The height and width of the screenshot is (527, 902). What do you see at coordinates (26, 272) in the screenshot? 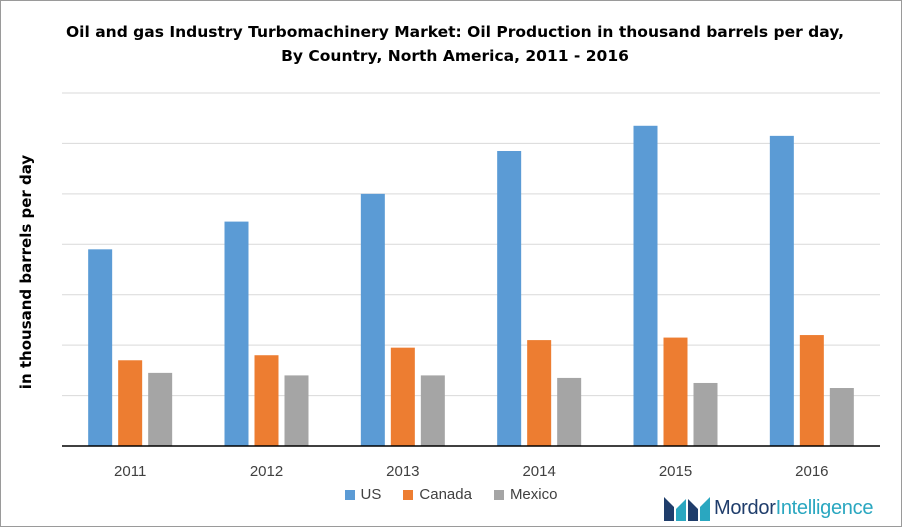
I see `y-axis-label: in thousand barrels per day` at bounding box center [26, 272].